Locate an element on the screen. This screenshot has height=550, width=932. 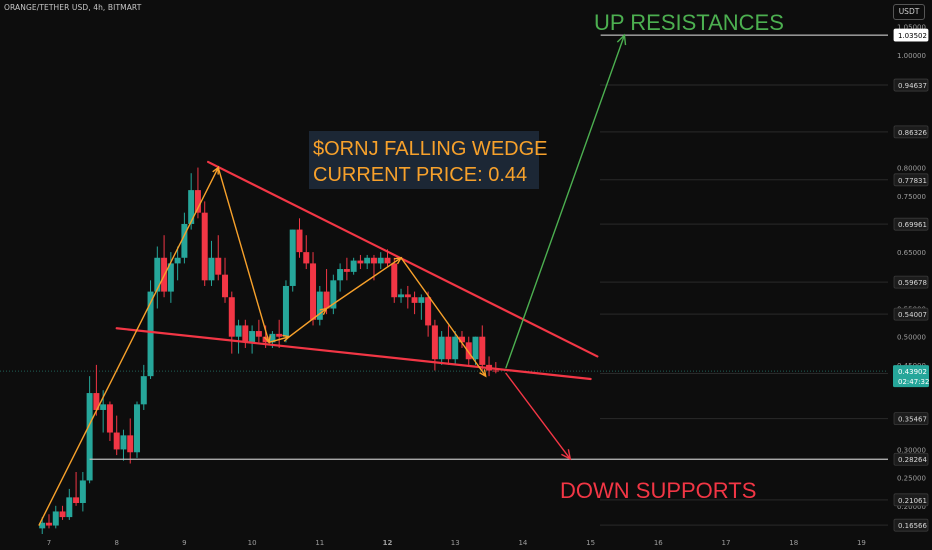
y-tick-label: 0.25000 is located at coordinates (911, 479).